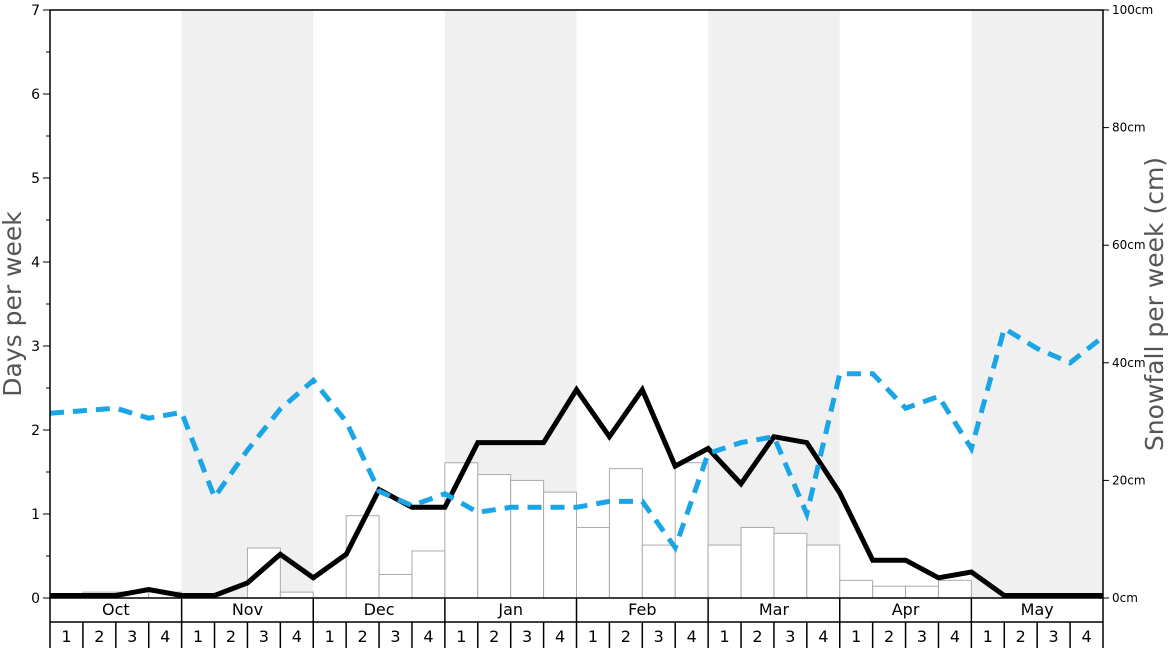  What do you see at coordinates (247, 304) in the screenshot?
I see `month-band-nov` at bounding box center [247, 304].